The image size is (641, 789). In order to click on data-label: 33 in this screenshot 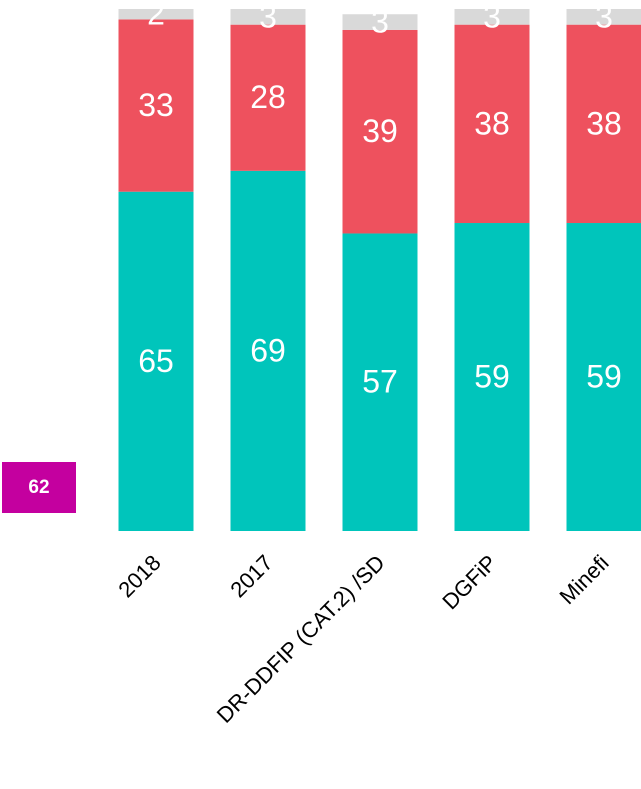, I will do `click(156, 105)`.